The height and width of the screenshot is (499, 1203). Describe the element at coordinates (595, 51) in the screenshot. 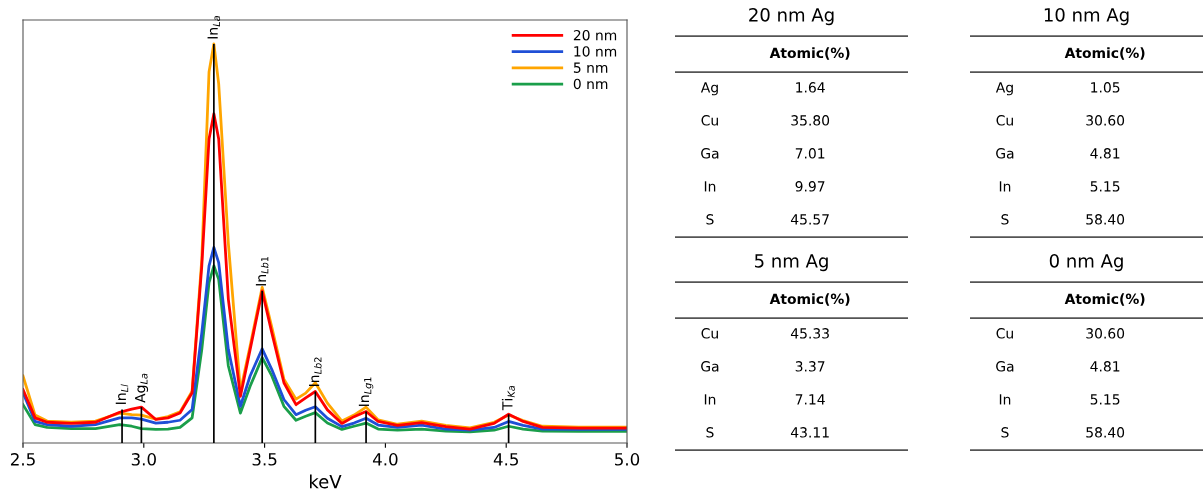

I see `legend-label: 10 nm` at that location.